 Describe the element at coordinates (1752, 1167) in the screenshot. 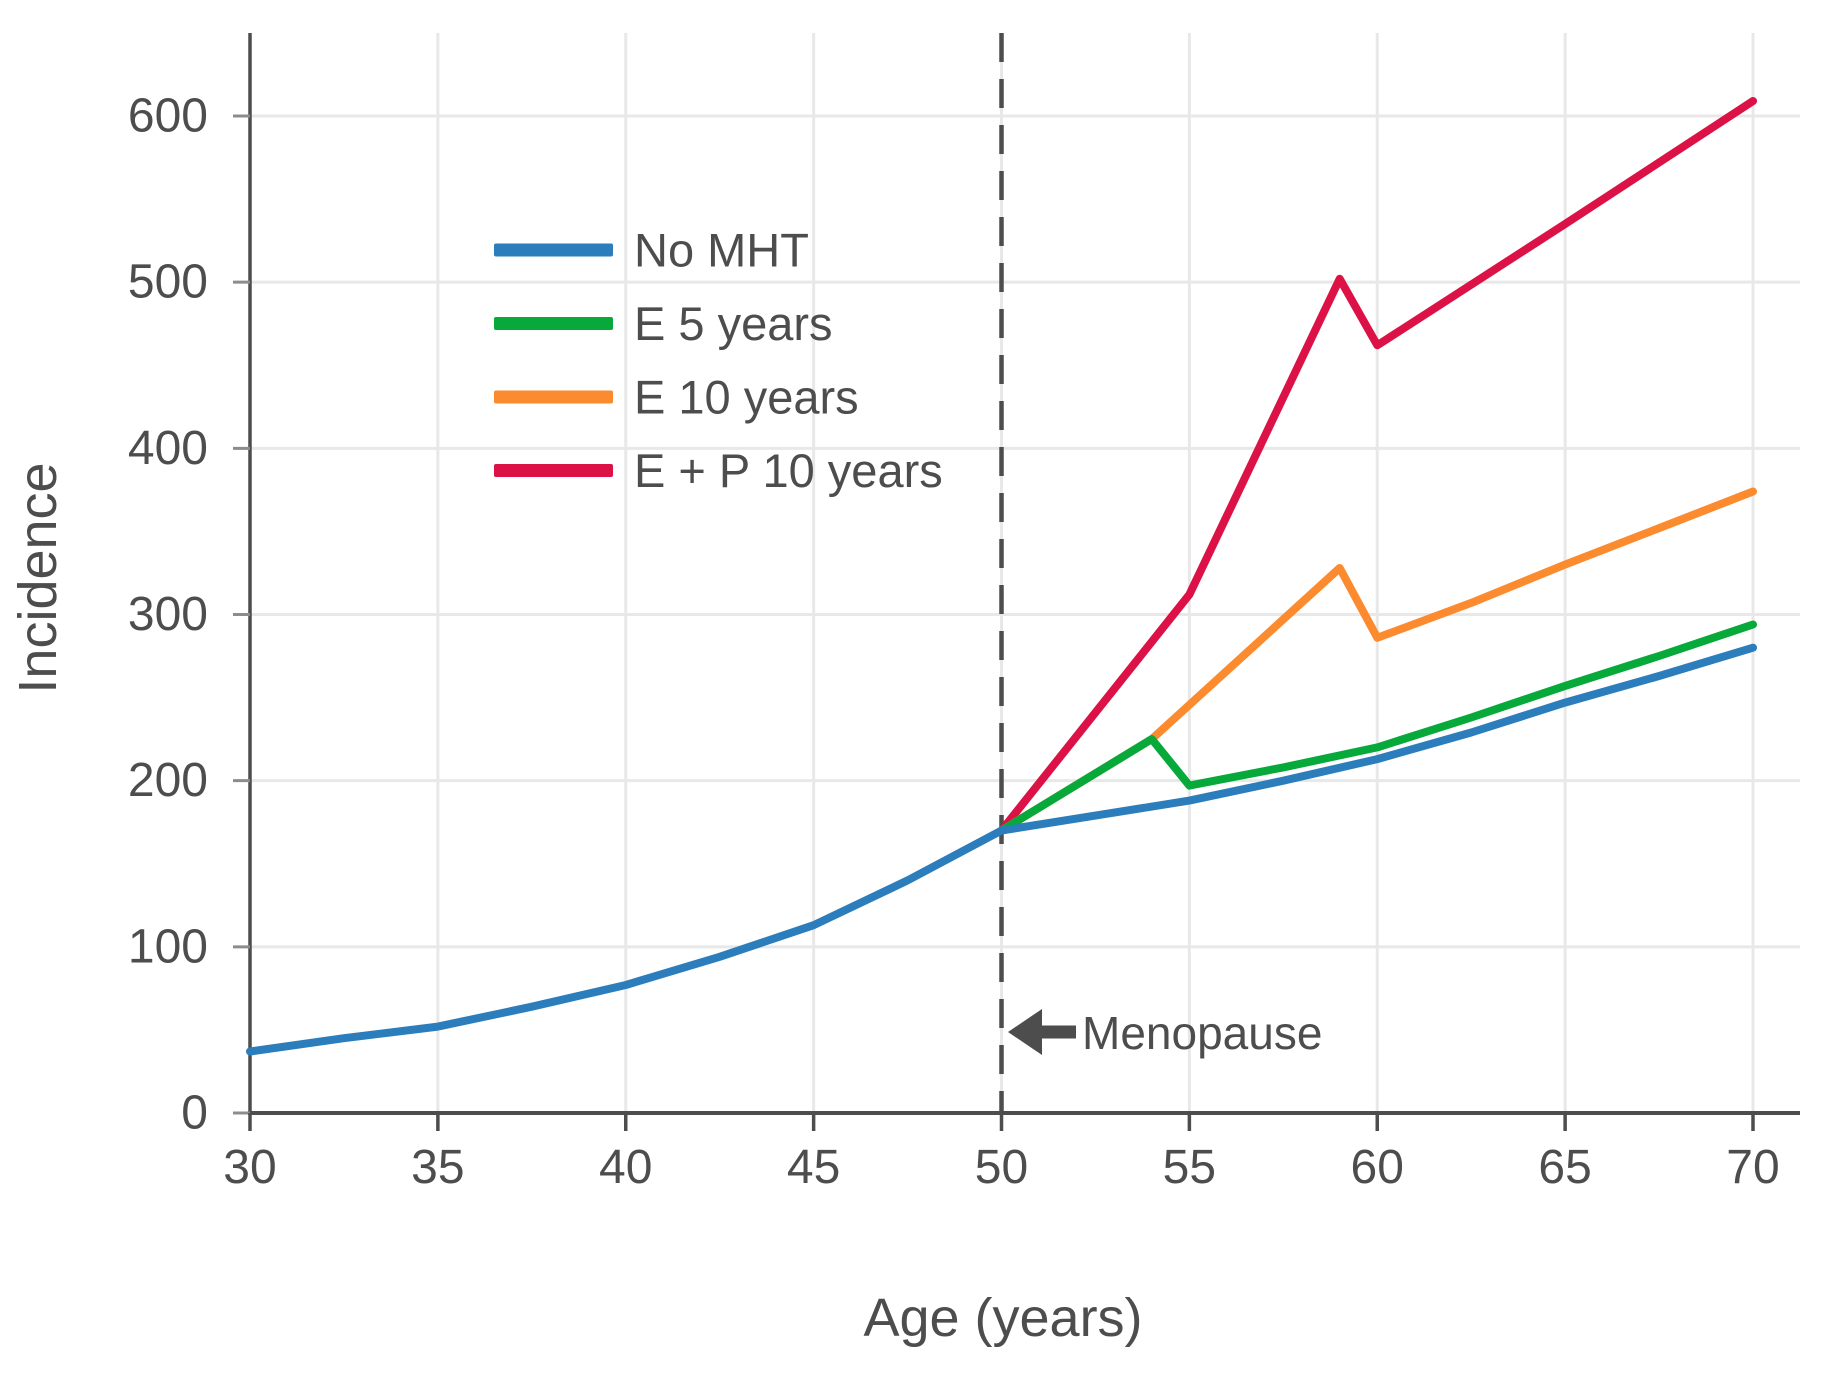

I see `x-tick-label-70: 70` at that location.